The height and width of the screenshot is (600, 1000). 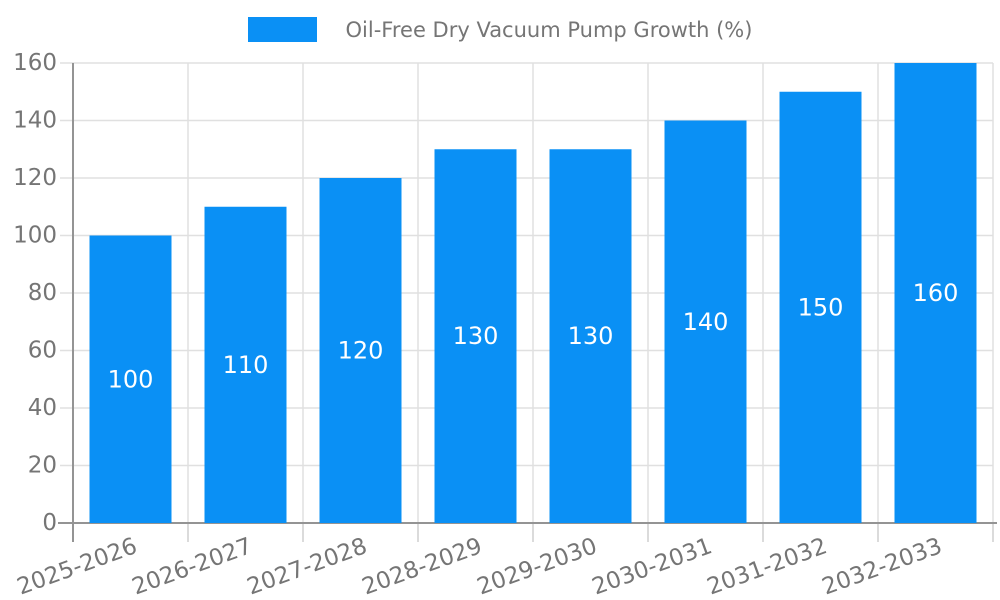 I want to click on y-tick-label: 100, so click(x=35, y=236).